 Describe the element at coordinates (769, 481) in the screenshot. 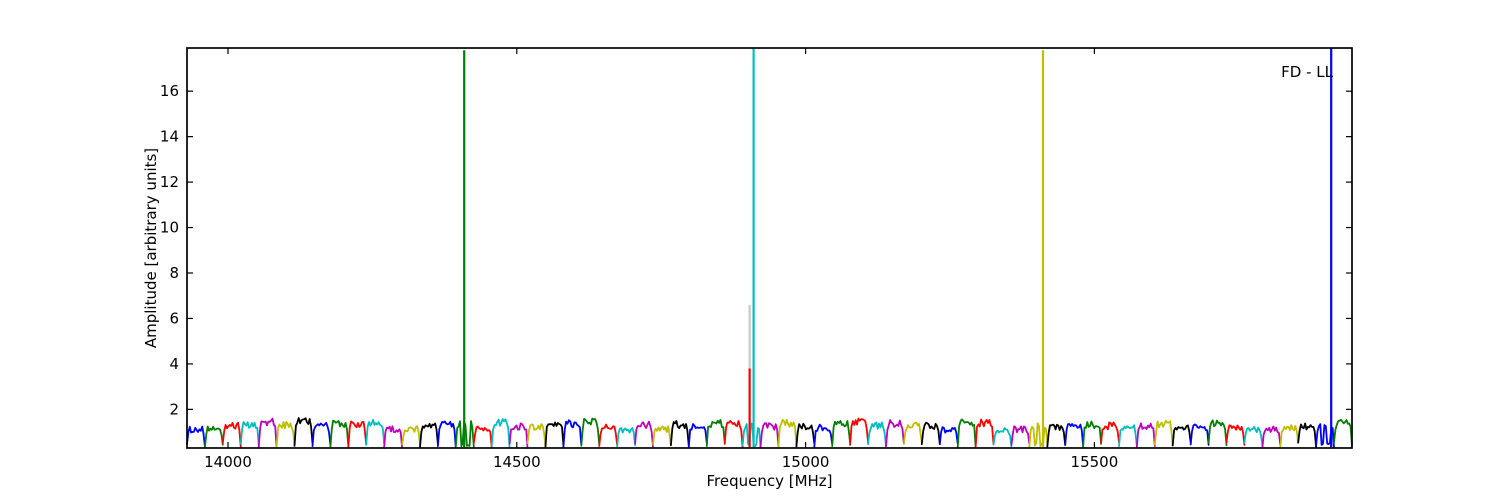

I see `x-axis-label: Frequency [MHz]` at that location.